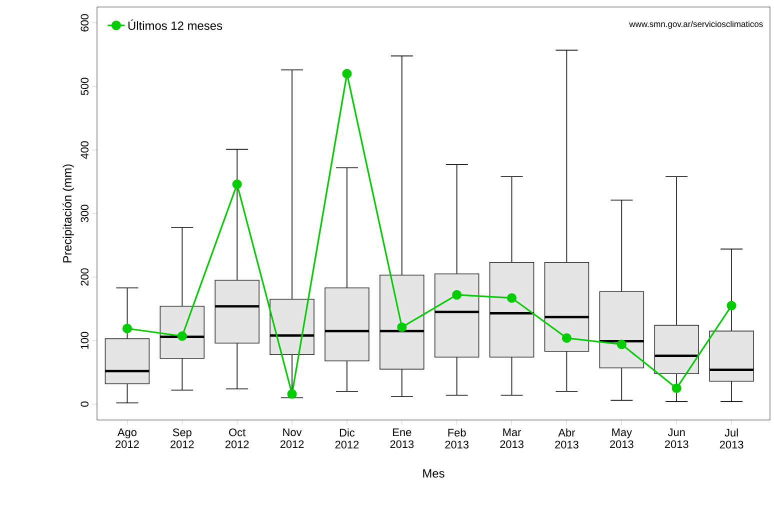 This screenshot has height=506, width=774. What do you see at coordinates (402, 438) in the screenshot?
I see `x-tick-label: Ene 2013` at bounding box center [402, 438].